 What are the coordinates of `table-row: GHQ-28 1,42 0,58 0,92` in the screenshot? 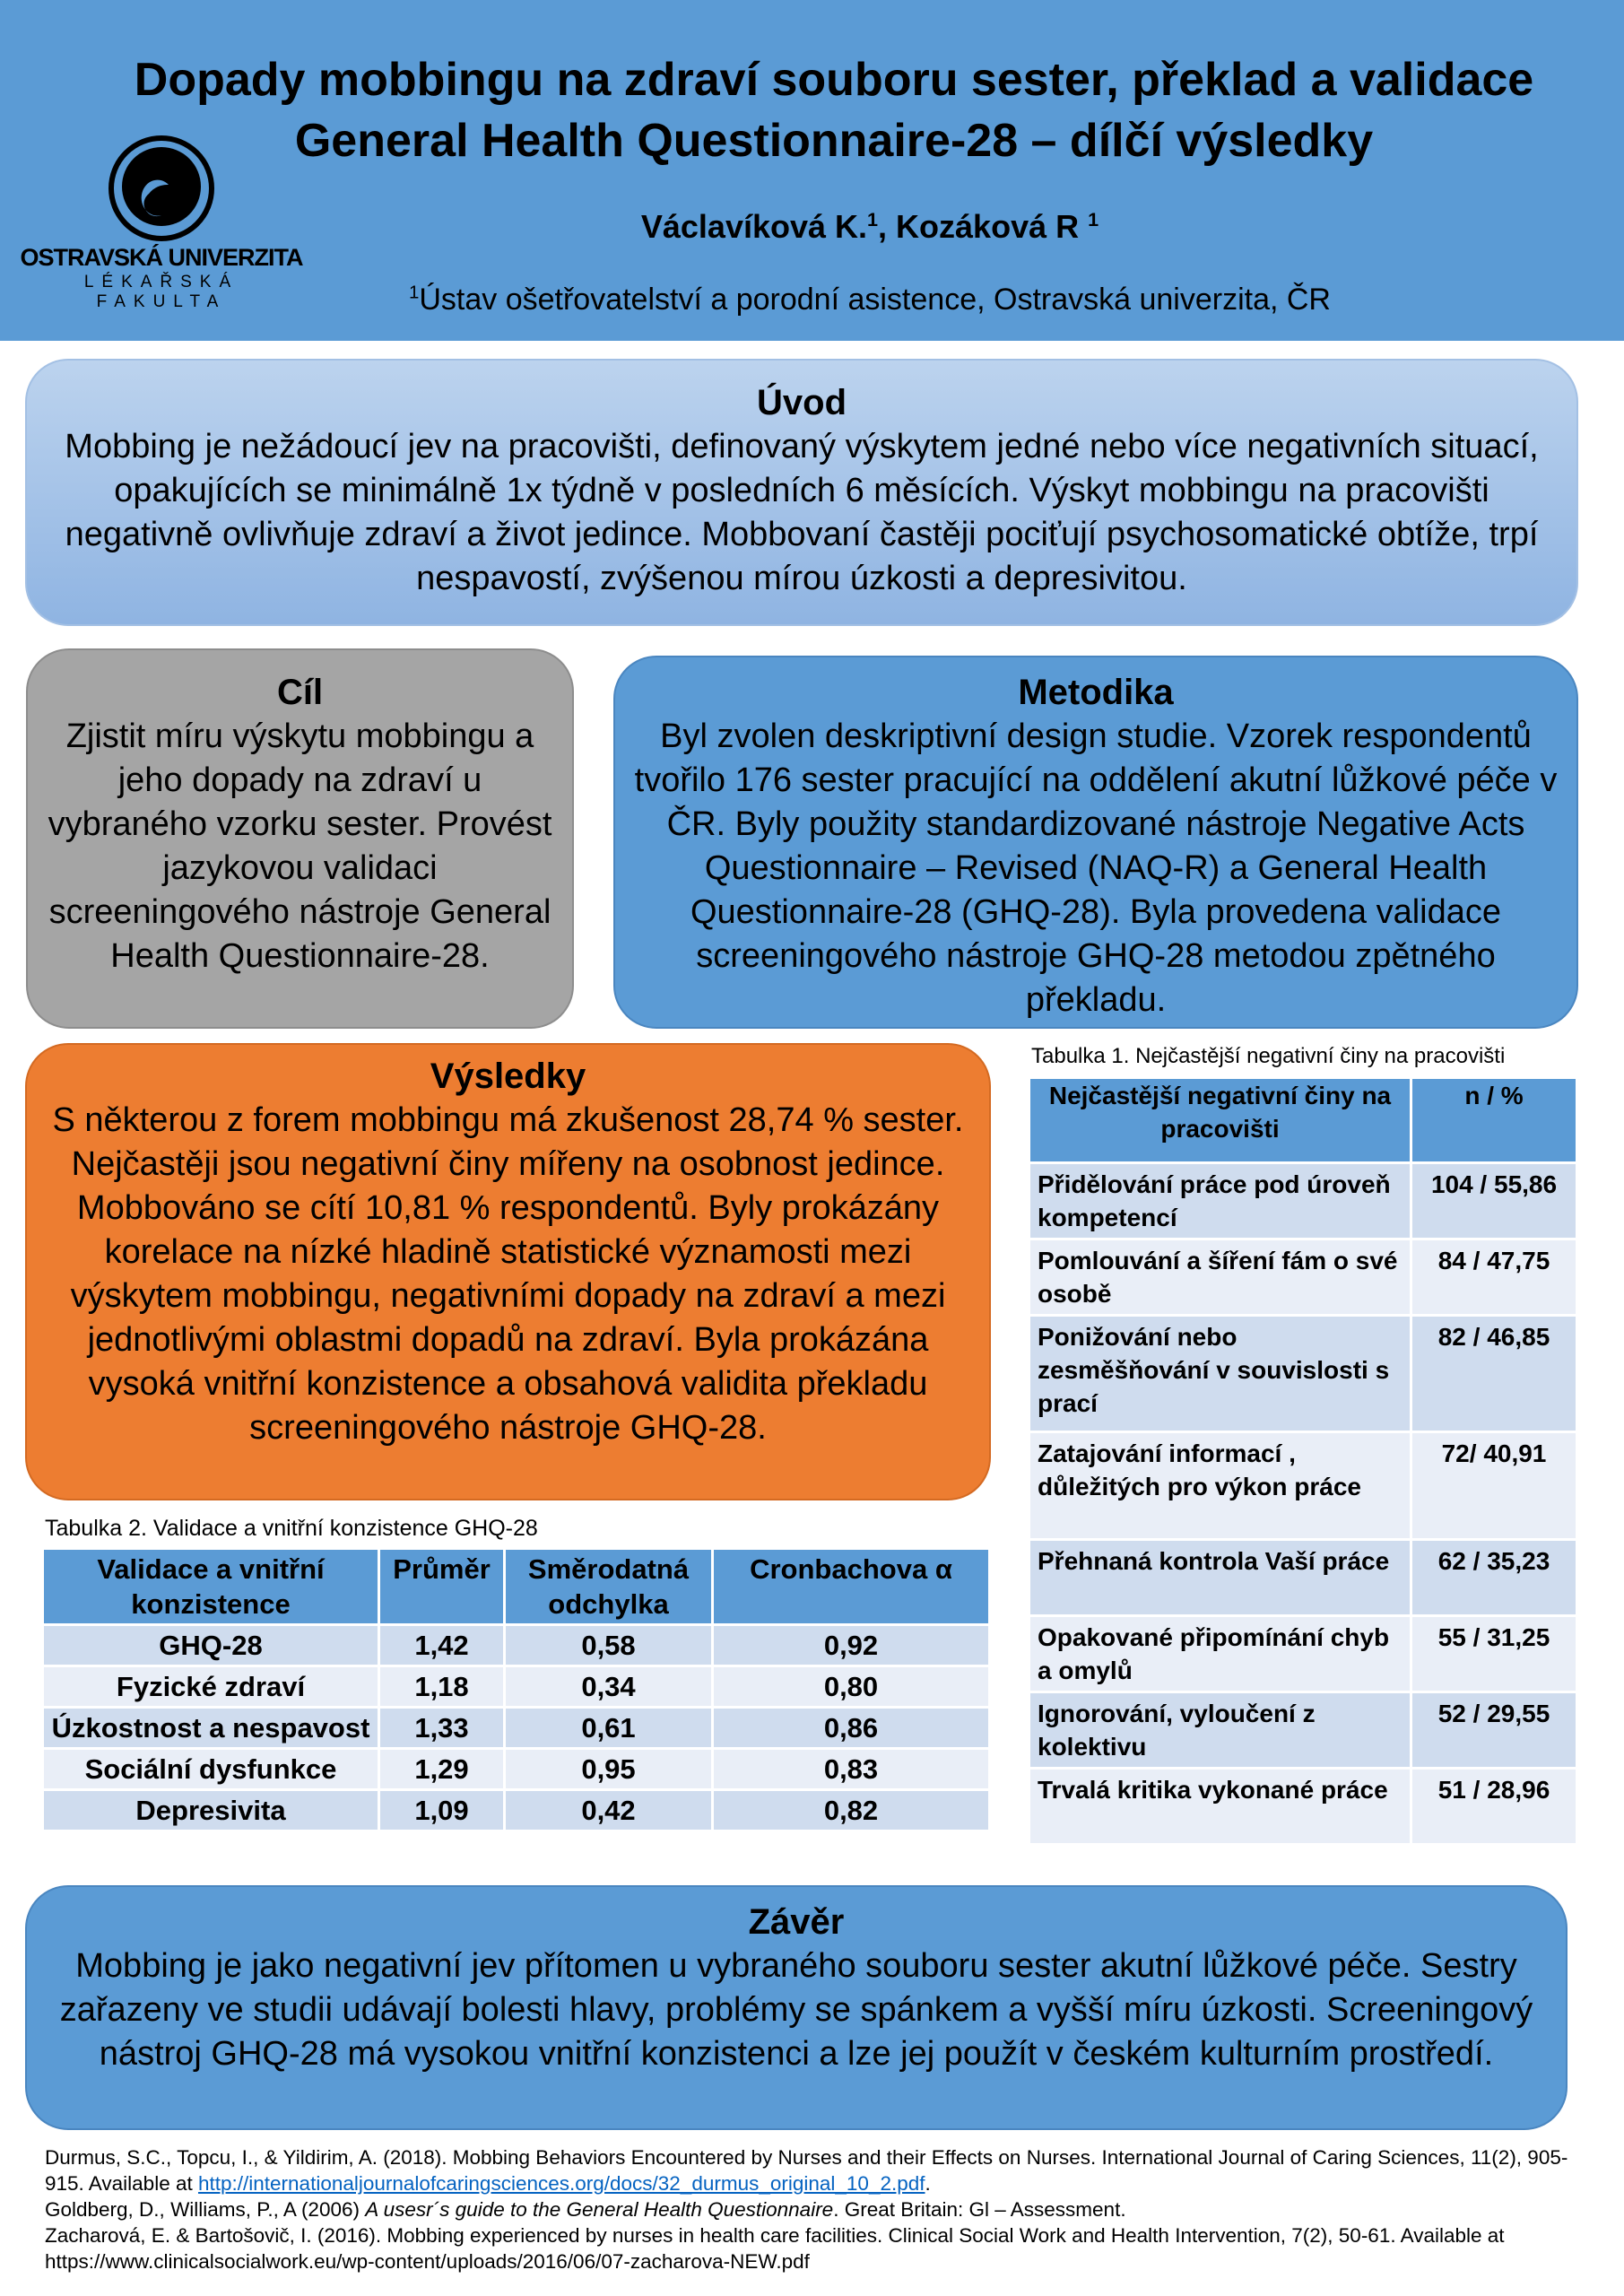 It's located at (516, 1645).